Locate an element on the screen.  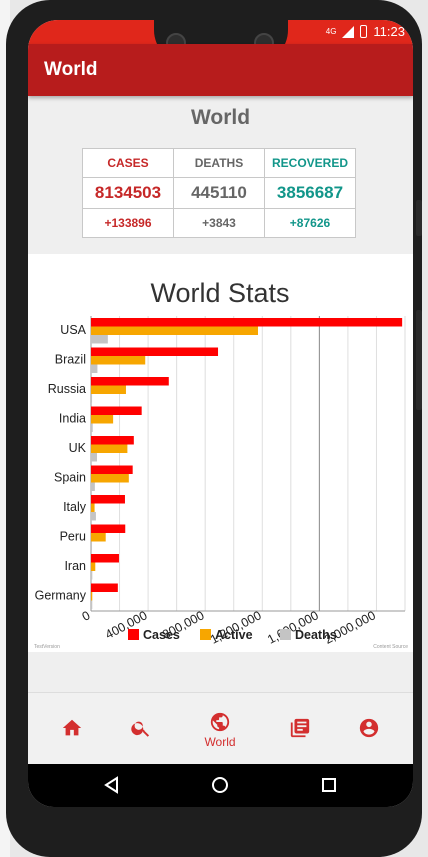
signal-icon is located at coordinates (348, 31).